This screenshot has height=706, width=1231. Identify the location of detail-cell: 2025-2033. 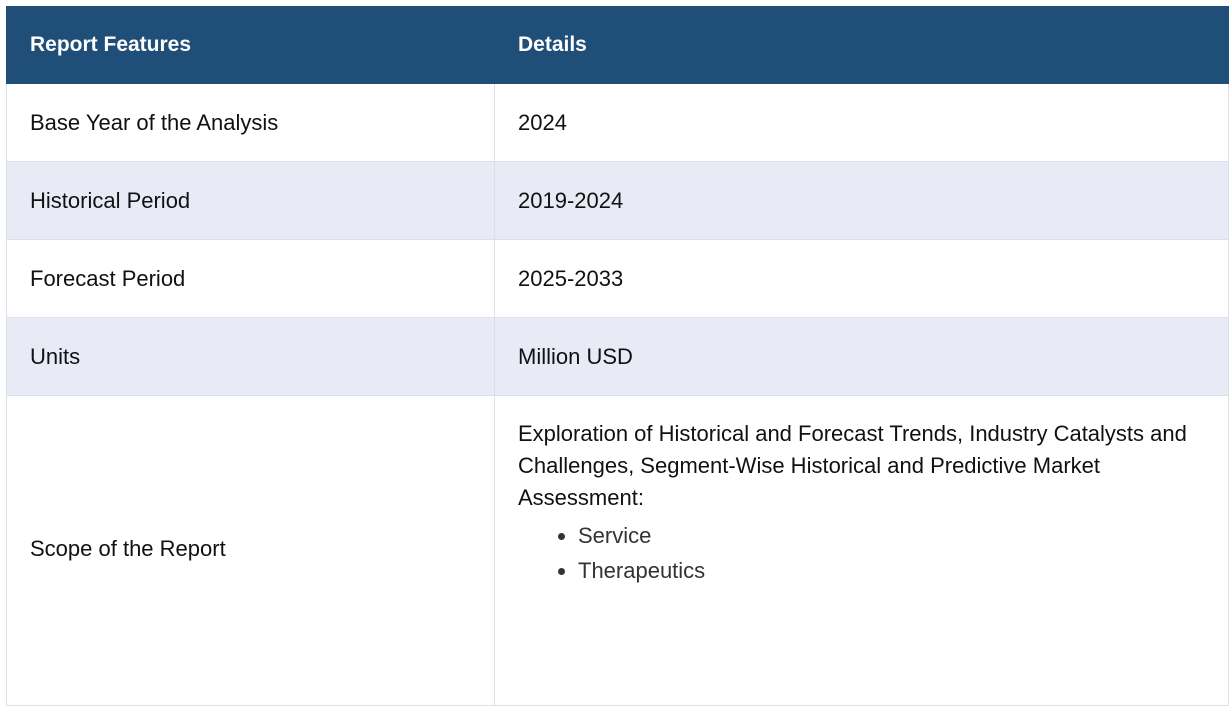
(861, 278).